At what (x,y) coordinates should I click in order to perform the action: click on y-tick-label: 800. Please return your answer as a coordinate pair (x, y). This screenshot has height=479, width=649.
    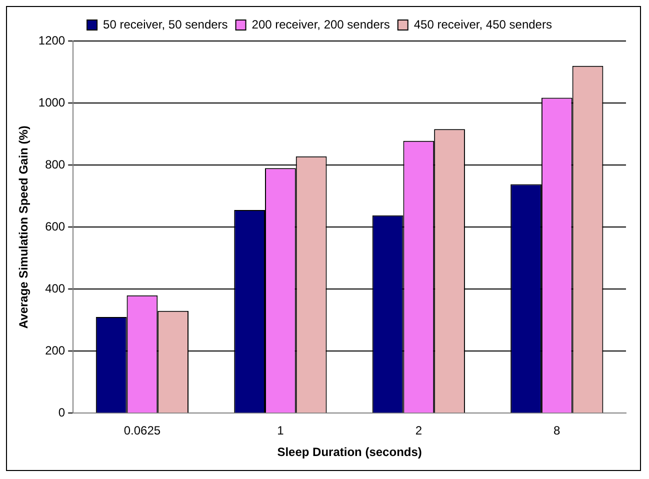
    Looking at the image, I should click on (55, 164).